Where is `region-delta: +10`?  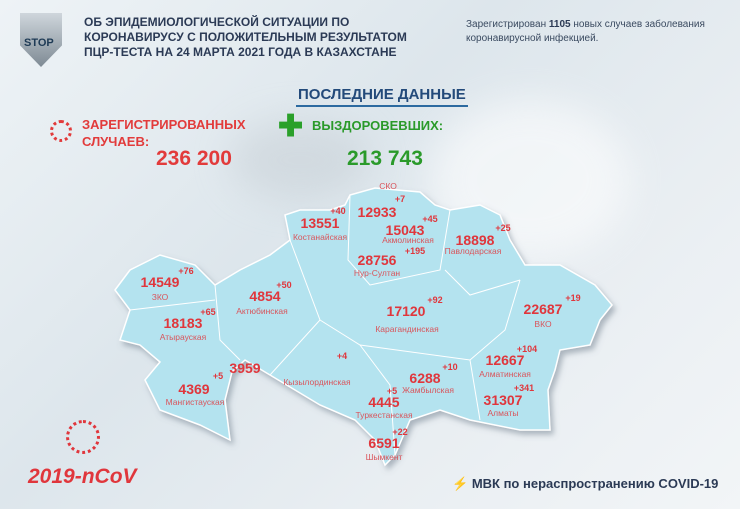
region-delta: +10 is located at coordinates (450, 367).